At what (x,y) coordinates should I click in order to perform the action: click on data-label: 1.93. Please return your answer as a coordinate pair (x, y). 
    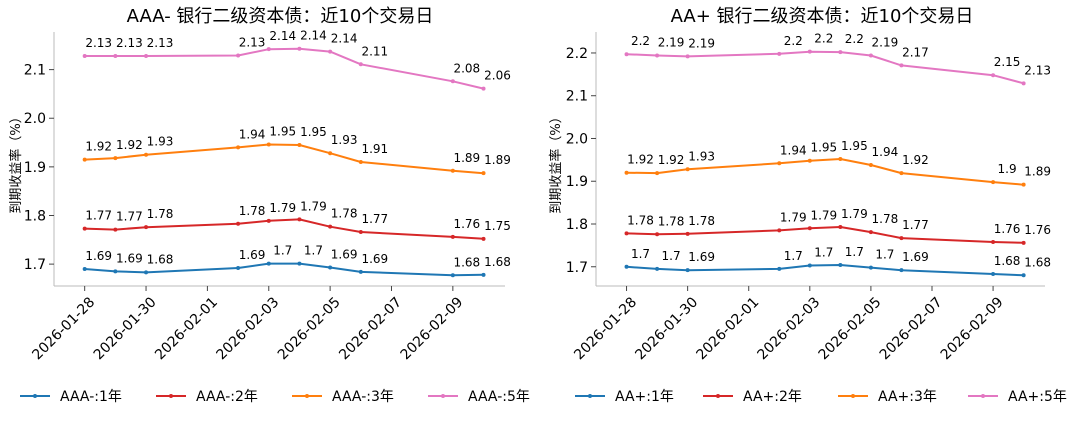
    Looking at the image, I should click on (701, 156).